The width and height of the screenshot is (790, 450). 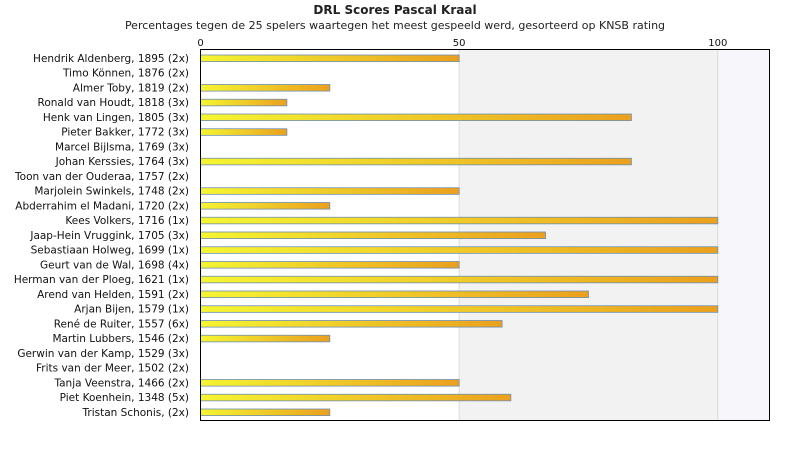 What do you see at coordinates (114, 265) in the screenshot?
I see `category-label: Geurt van de Wal, 1698 (4x)` at bounding box center [114, 265].